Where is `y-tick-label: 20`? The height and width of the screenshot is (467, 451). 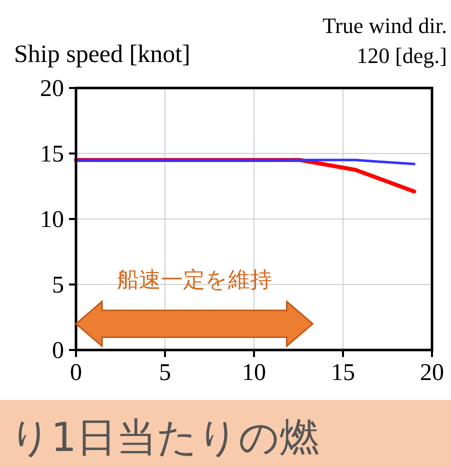
y-tick-label: 20 is located at coordinates (52, 89).